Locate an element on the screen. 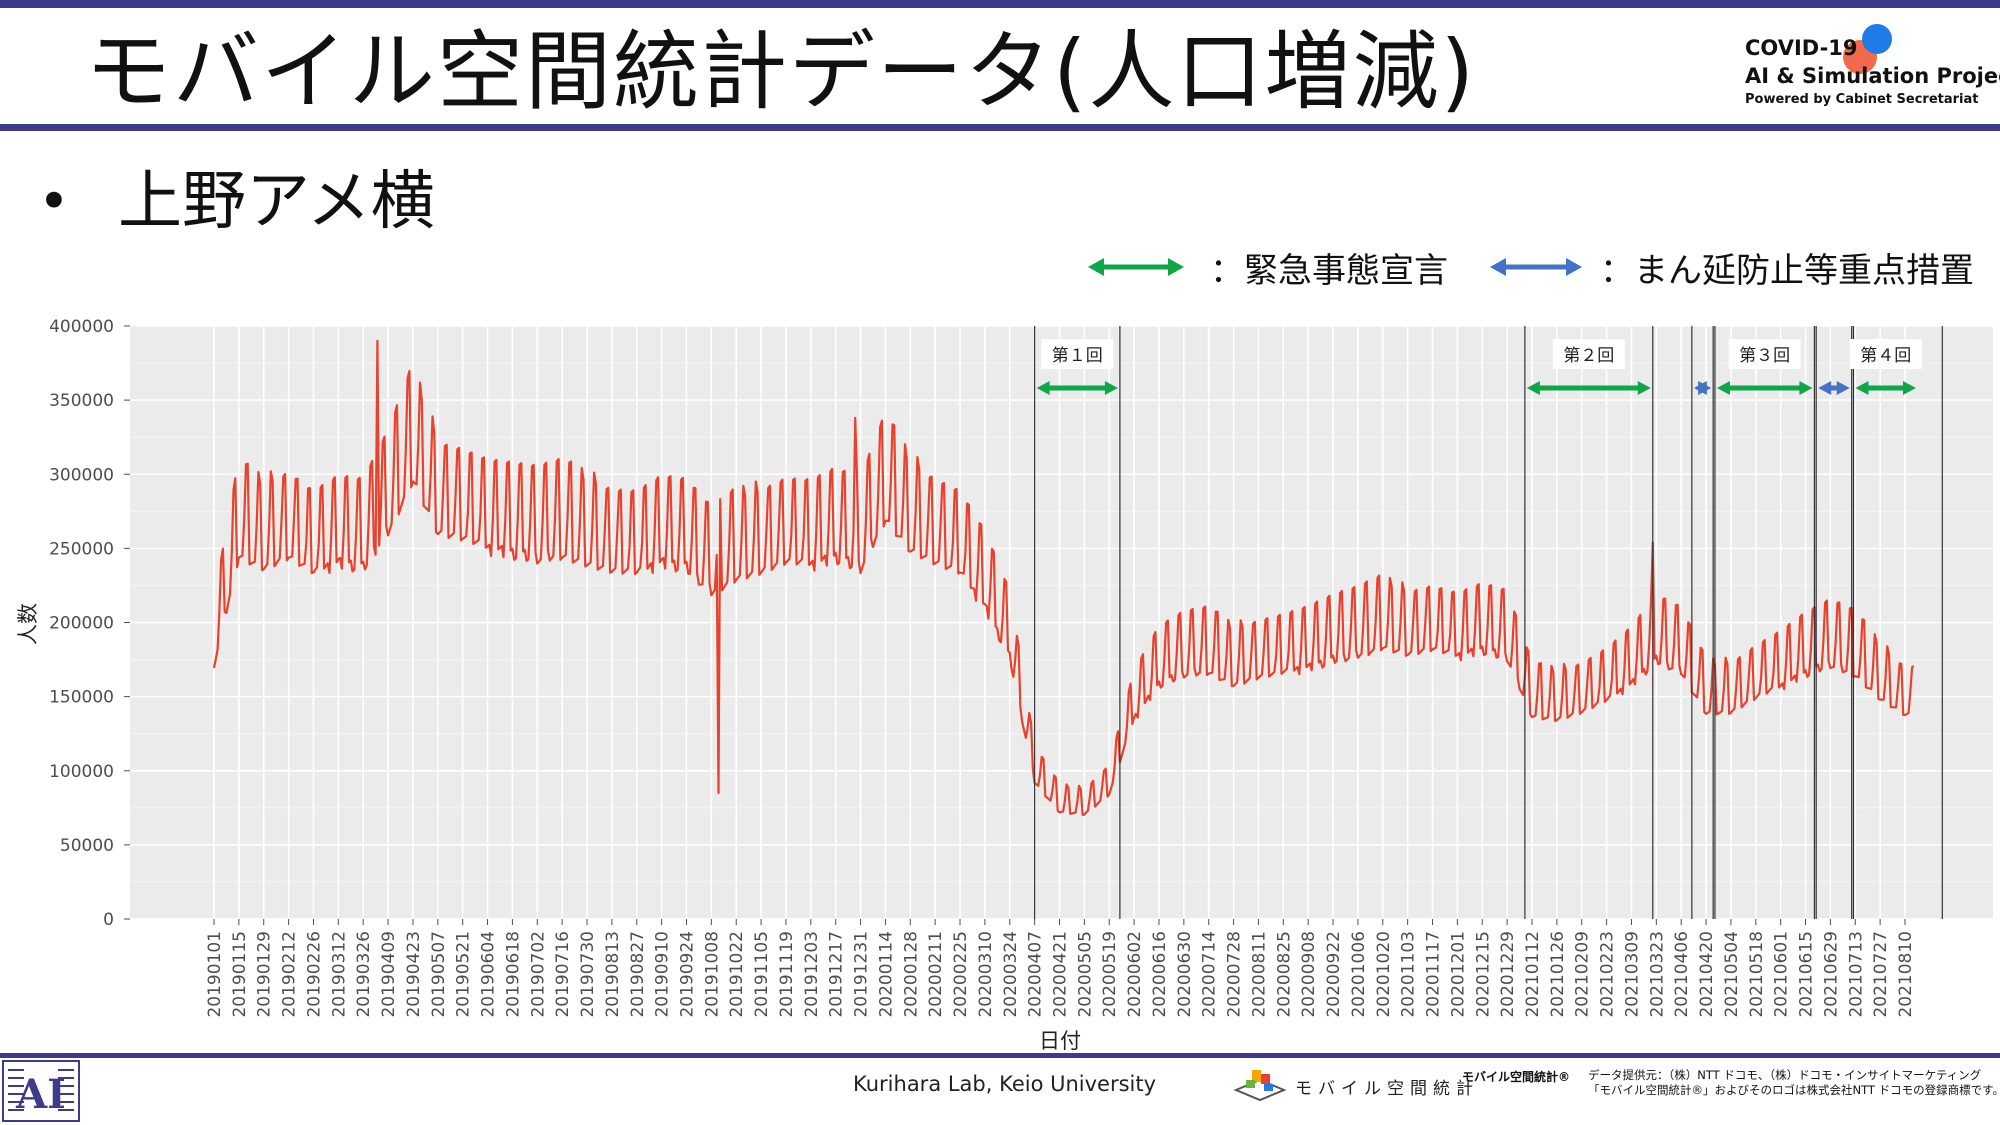 This screenshot has width=2000, height=1125. lab-logo-icon: AI is located at coordinates (41, 1091).